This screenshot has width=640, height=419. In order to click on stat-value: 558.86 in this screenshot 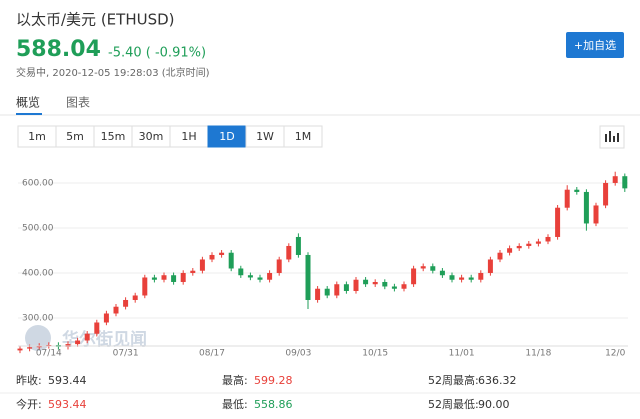, I will do `click(273, 404)`.